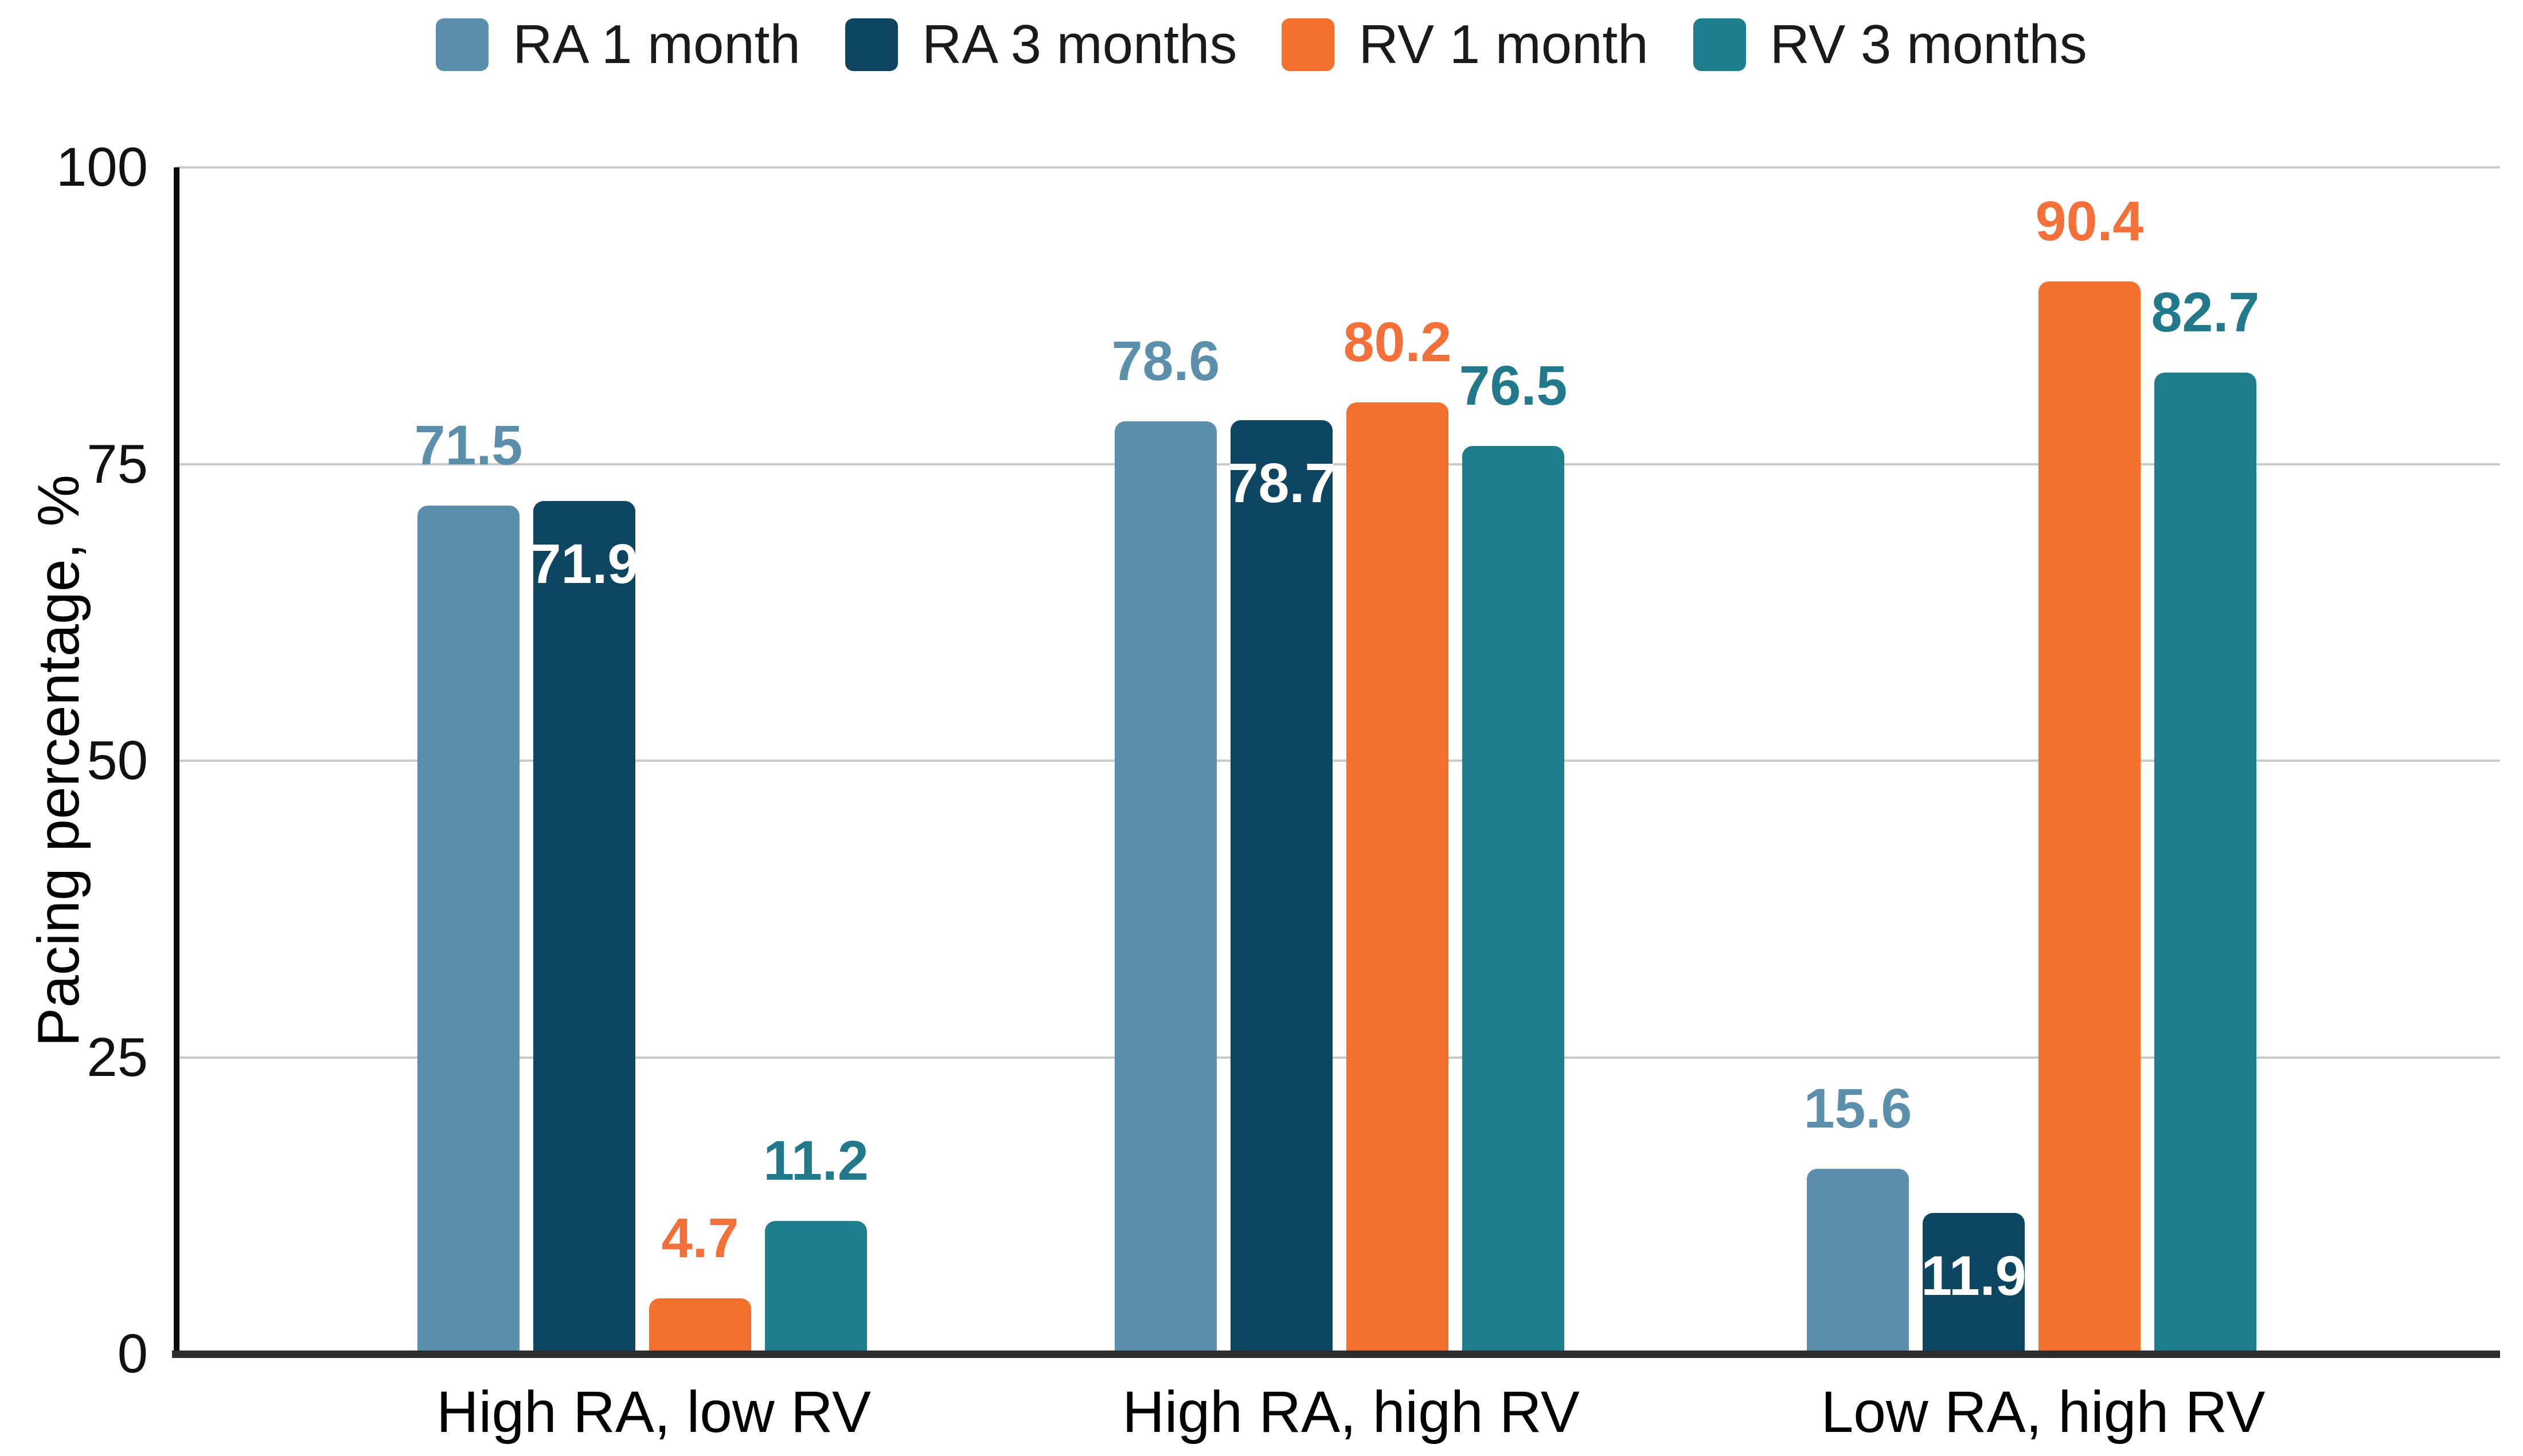 The image size is (2523, 1456). What do you see at coordinates (102, 167) in the screenshot?
I see `y-tick-label: 100` at bounding box center [102, 167].